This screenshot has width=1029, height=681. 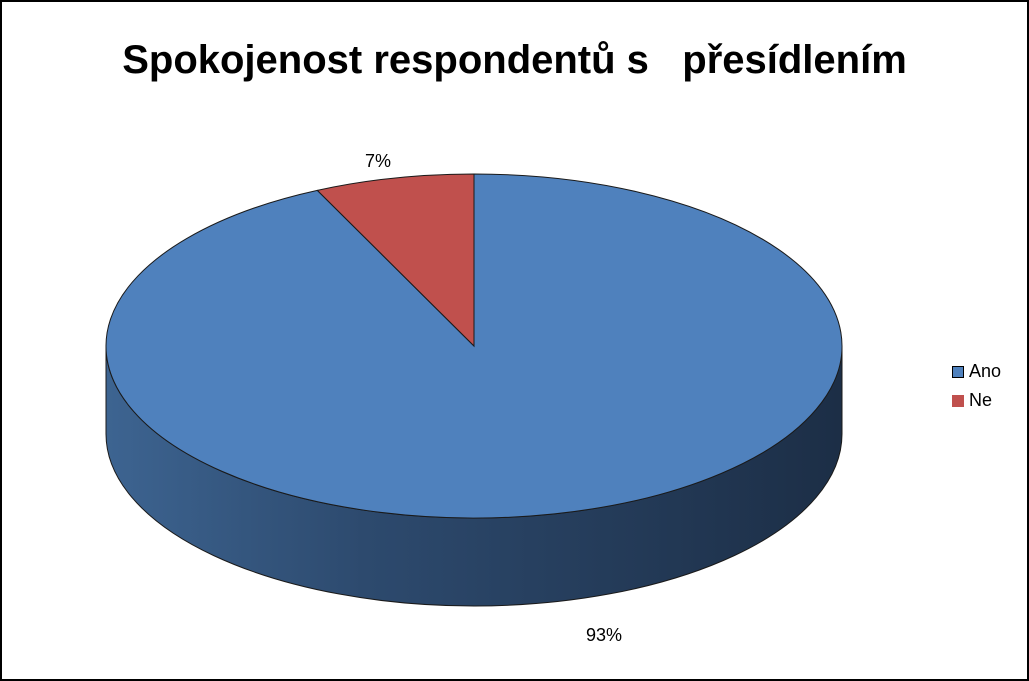 I want to click on legend-item-ano: Ano, so click(x=976, y=371).